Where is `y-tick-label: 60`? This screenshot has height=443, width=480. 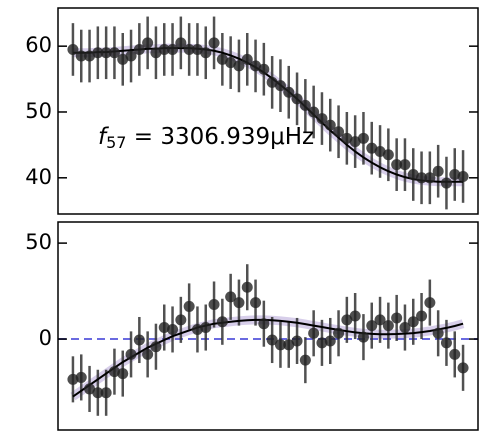 y-tick-label: 60 is located at coordinates (38, 45).